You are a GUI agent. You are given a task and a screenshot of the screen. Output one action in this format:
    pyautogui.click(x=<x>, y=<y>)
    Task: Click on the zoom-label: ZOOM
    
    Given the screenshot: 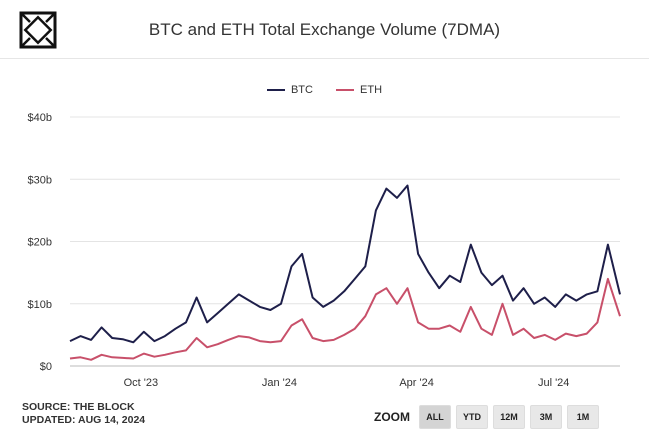 What is the action you would take?
    pyautogui.click(x=392, y=417)
    